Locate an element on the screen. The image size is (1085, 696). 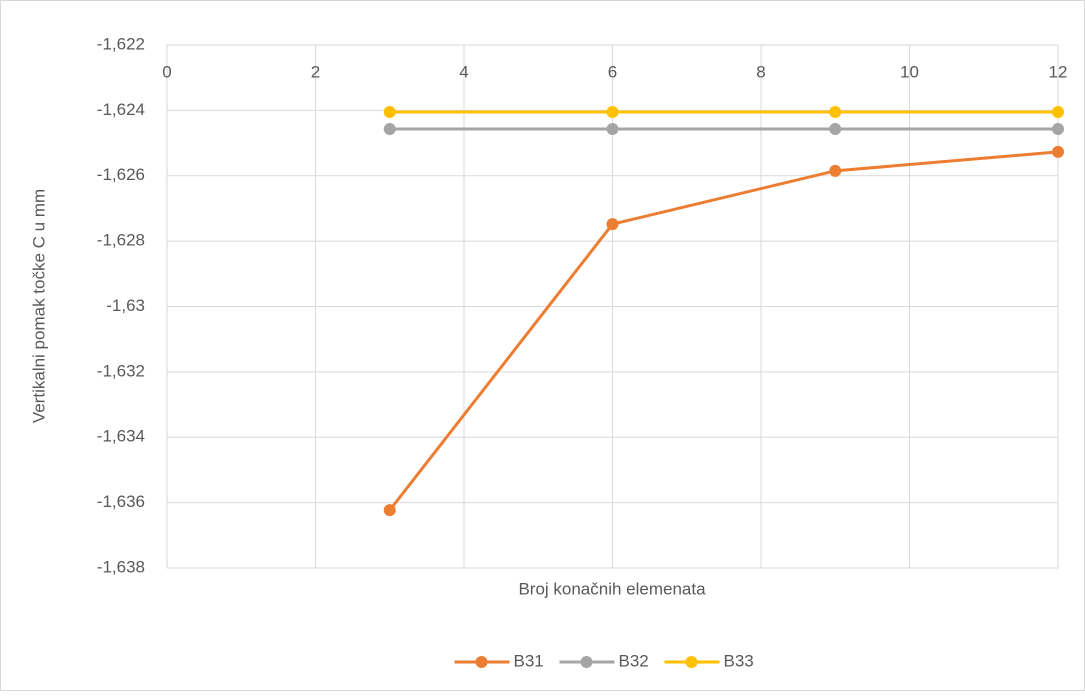
legend-label: B33 is located at coordinates (739, 660).